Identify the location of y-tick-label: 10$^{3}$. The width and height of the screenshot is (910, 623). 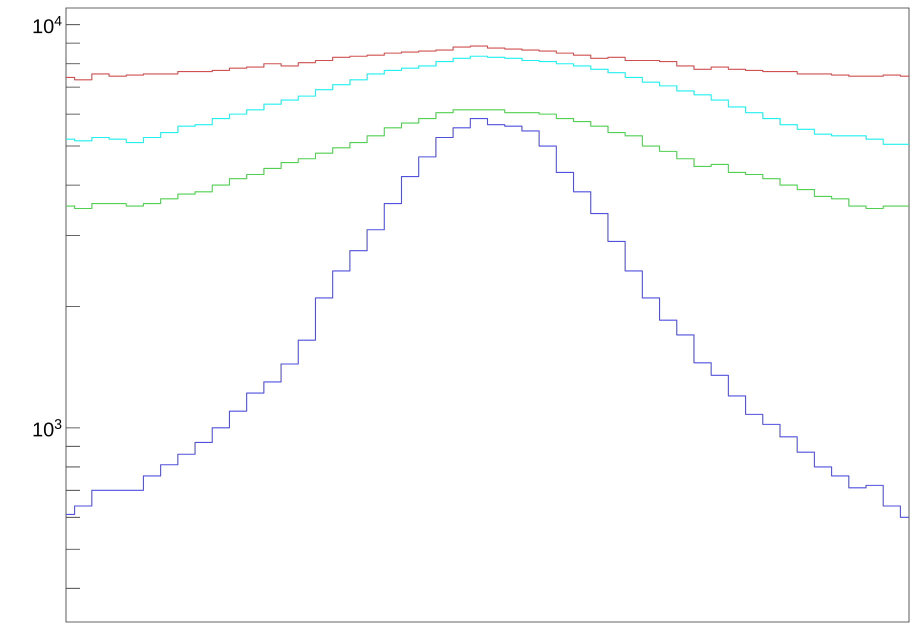
(48, 428).